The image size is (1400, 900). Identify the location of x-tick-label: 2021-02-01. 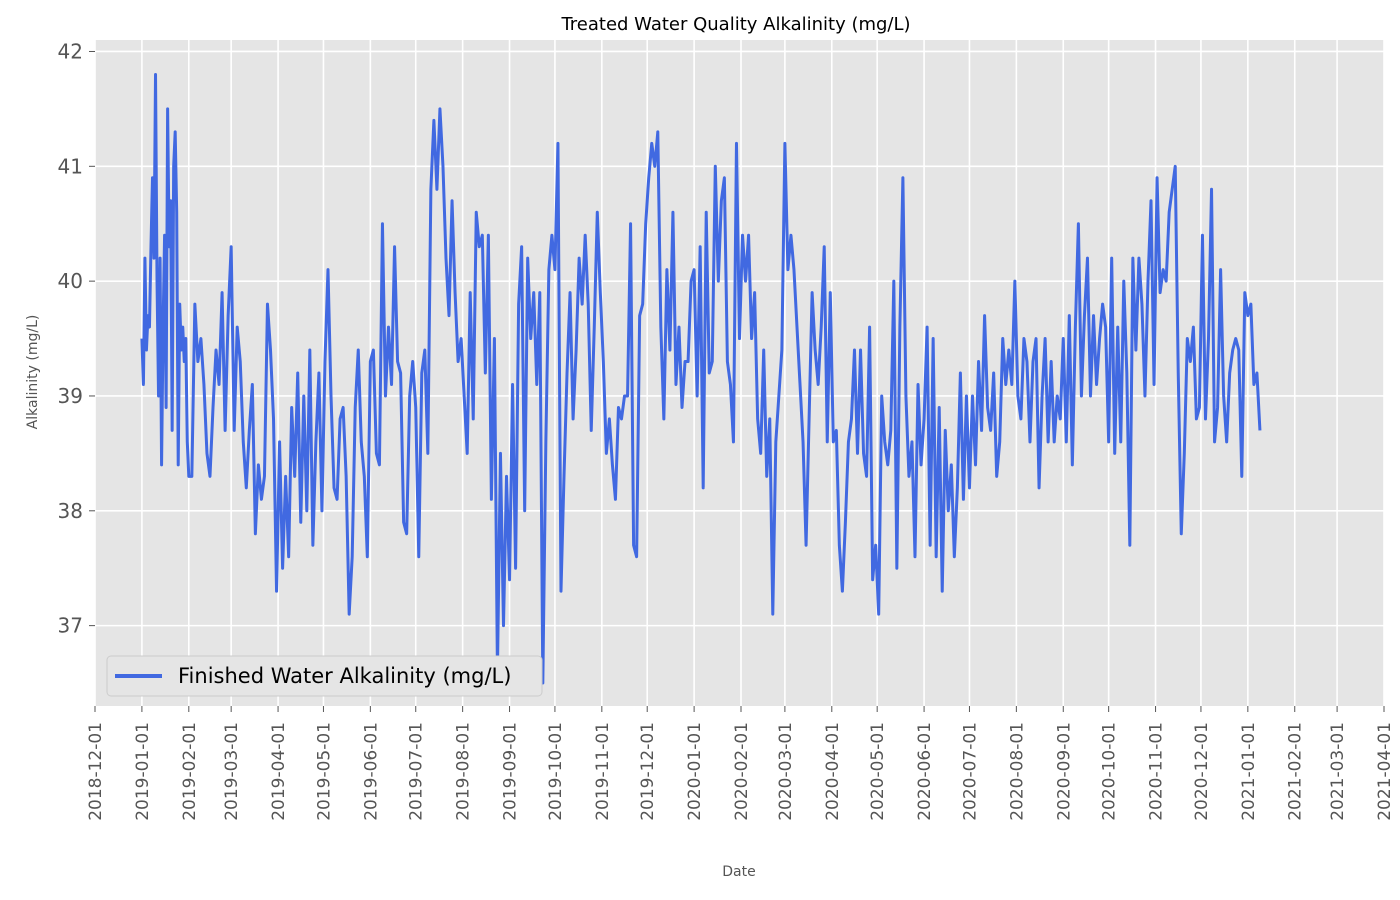
(1296, 771).